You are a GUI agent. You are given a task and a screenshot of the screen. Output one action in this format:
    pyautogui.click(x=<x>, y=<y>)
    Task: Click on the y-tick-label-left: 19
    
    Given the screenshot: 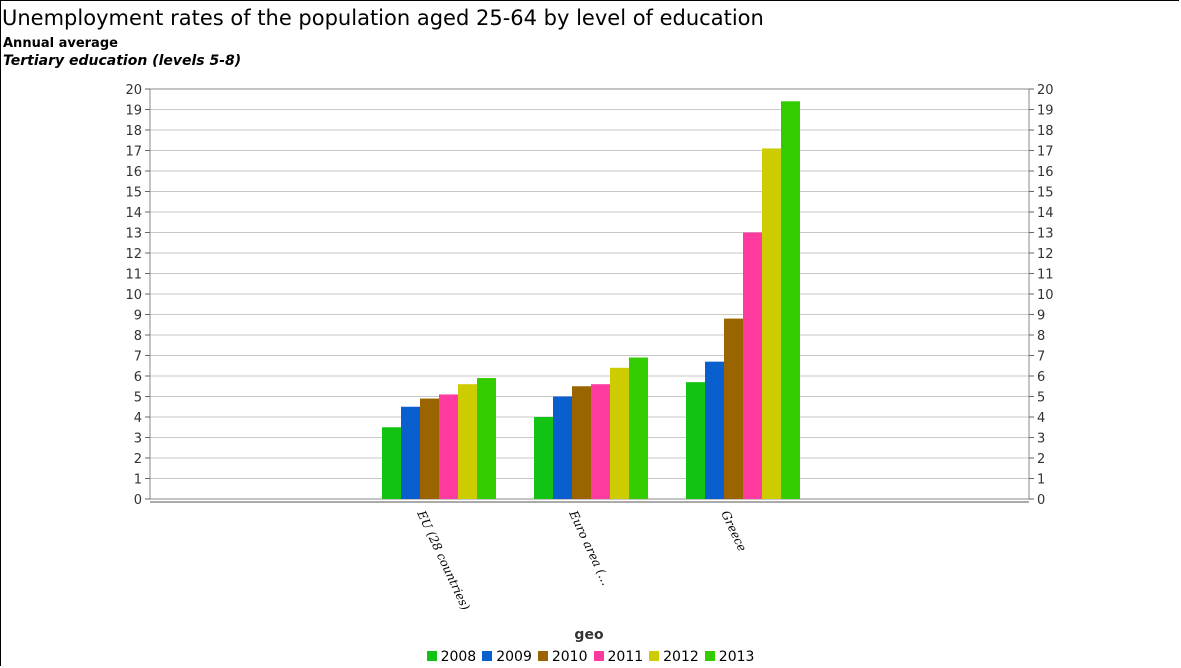 What is the action you would take?
    pyautogui.click(x=133, y=111)
    